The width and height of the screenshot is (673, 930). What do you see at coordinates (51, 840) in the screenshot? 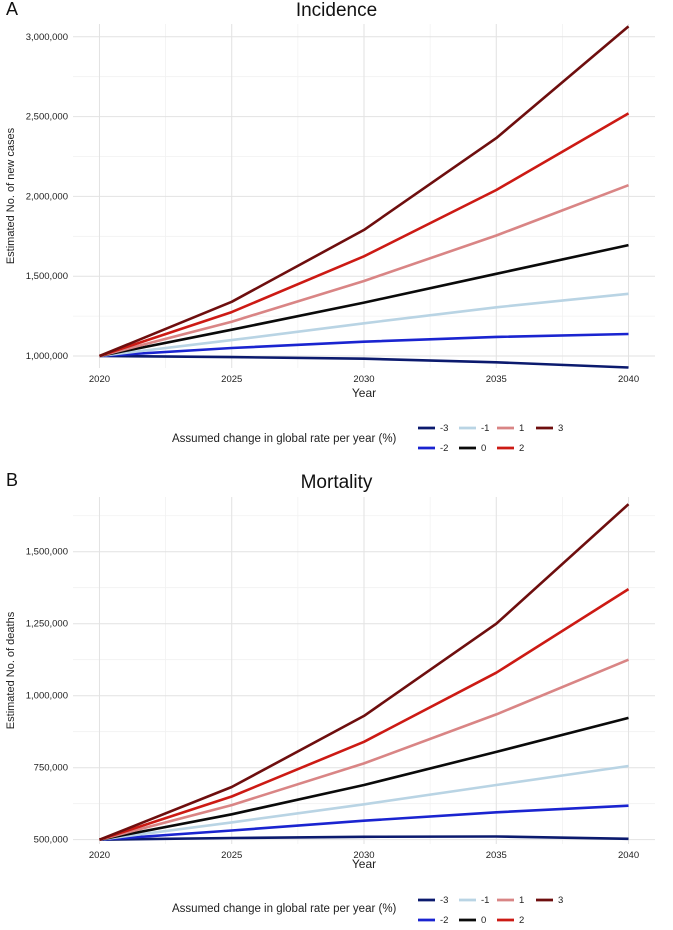
I see `y-tick-label: 500,000` at bounding box center [51, 840].